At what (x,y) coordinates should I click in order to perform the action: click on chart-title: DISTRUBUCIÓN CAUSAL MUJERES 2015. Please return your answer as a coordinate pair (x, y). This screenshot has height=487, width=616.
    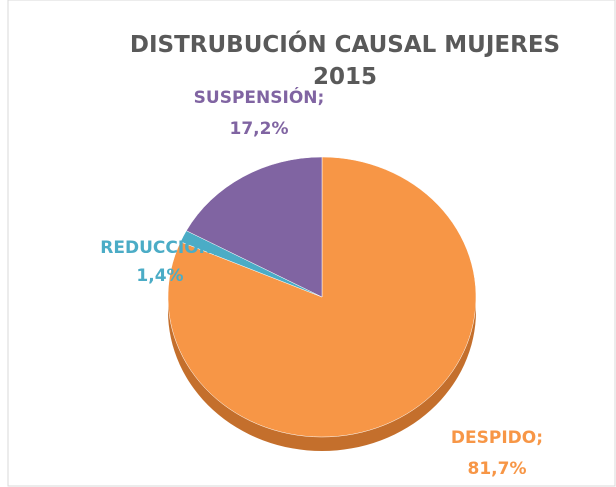
    Looking at the image, I should click on (345, 60).